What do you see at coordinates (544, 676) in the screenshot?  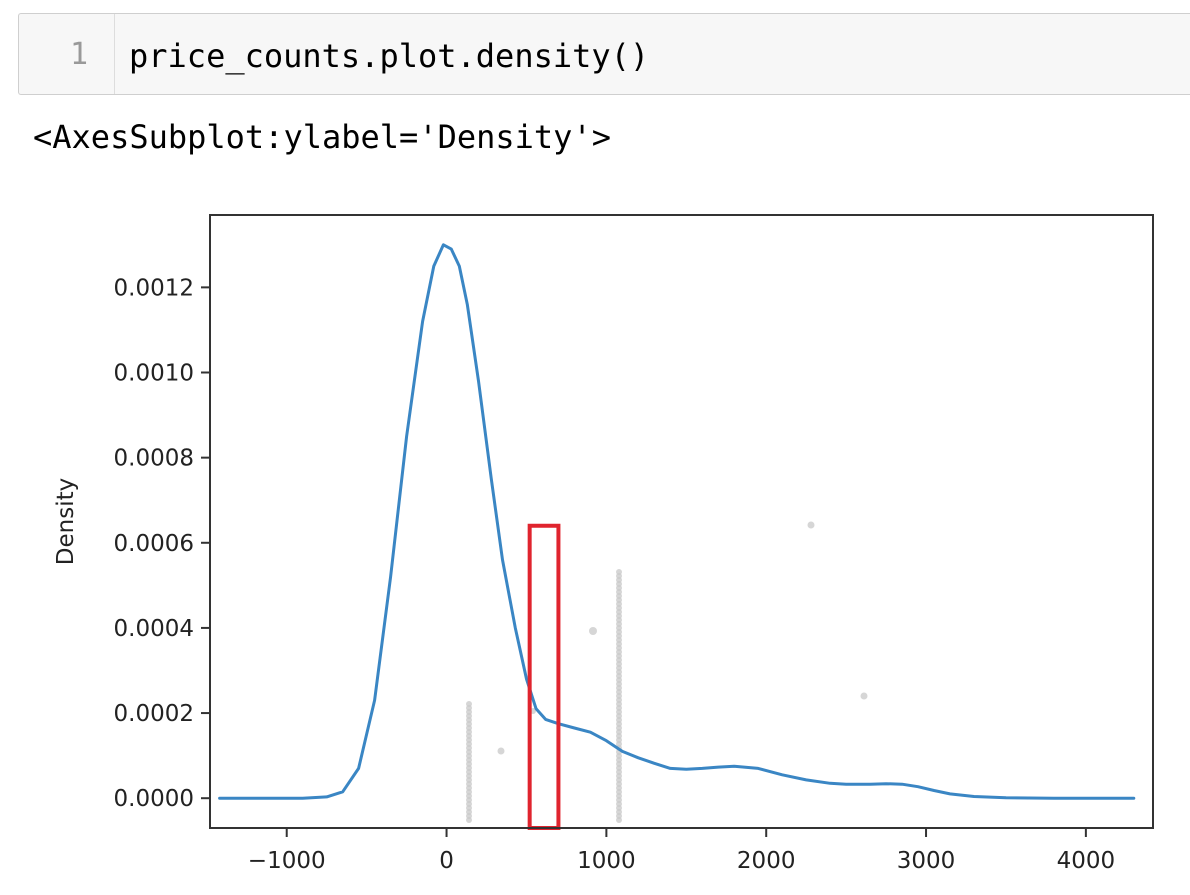 I see `highlight-box` at bounding box center [544, 676].